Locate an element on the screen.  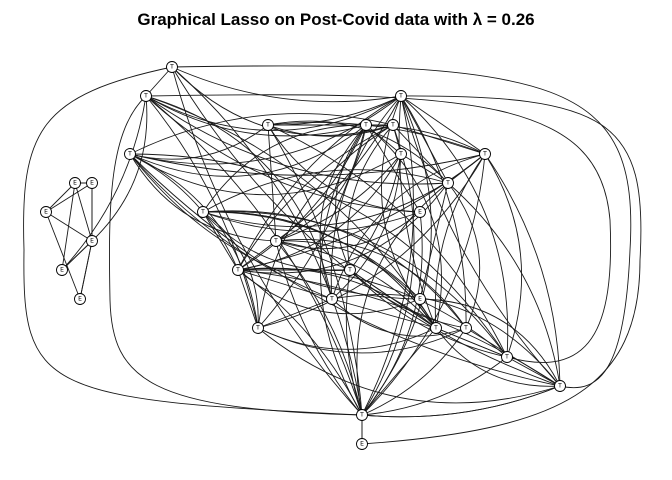
edge-n23-n27 is located at coordinates (393, 299).